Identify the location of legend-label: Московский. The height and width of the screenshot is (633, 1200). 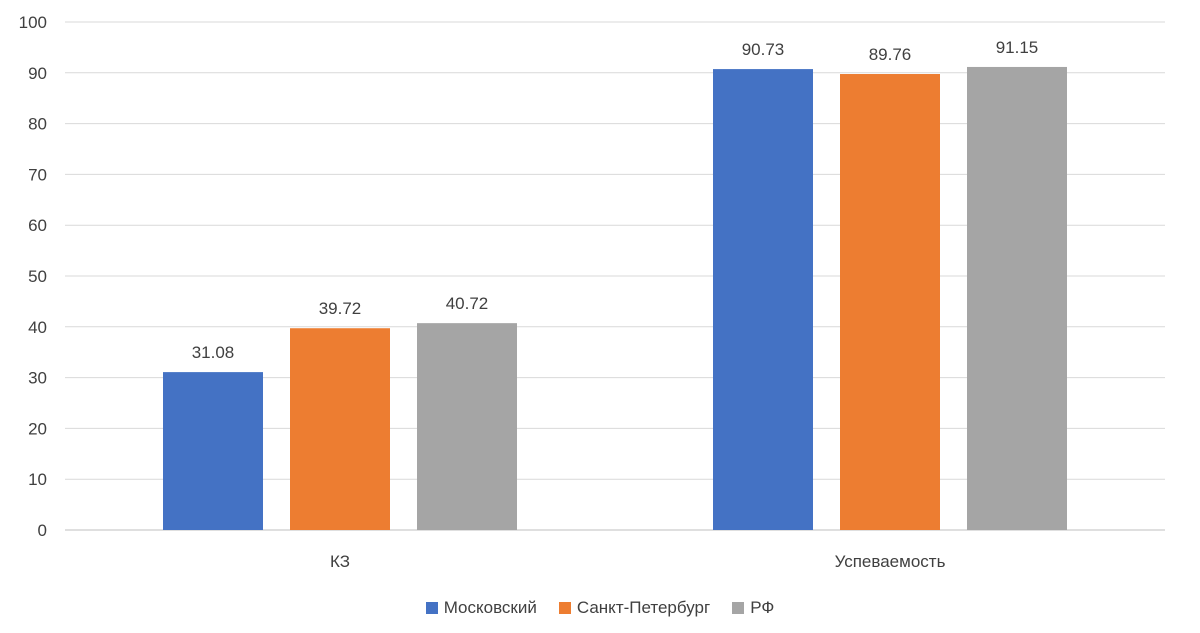
(490, 607).